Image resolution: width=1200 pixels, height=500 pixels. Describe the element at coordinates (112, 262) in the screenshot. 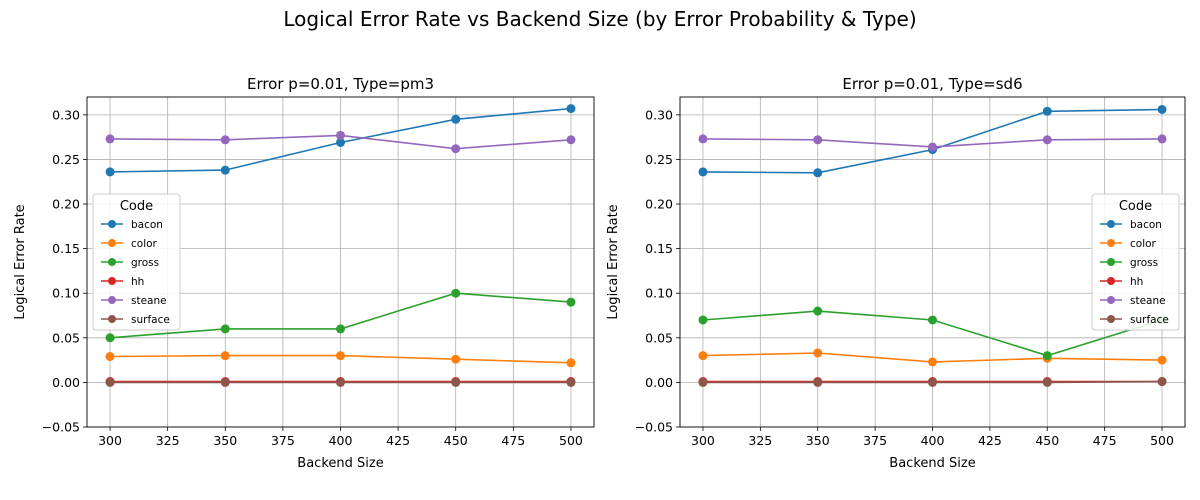

I see `legend-swatch-marker-gross` at that location.